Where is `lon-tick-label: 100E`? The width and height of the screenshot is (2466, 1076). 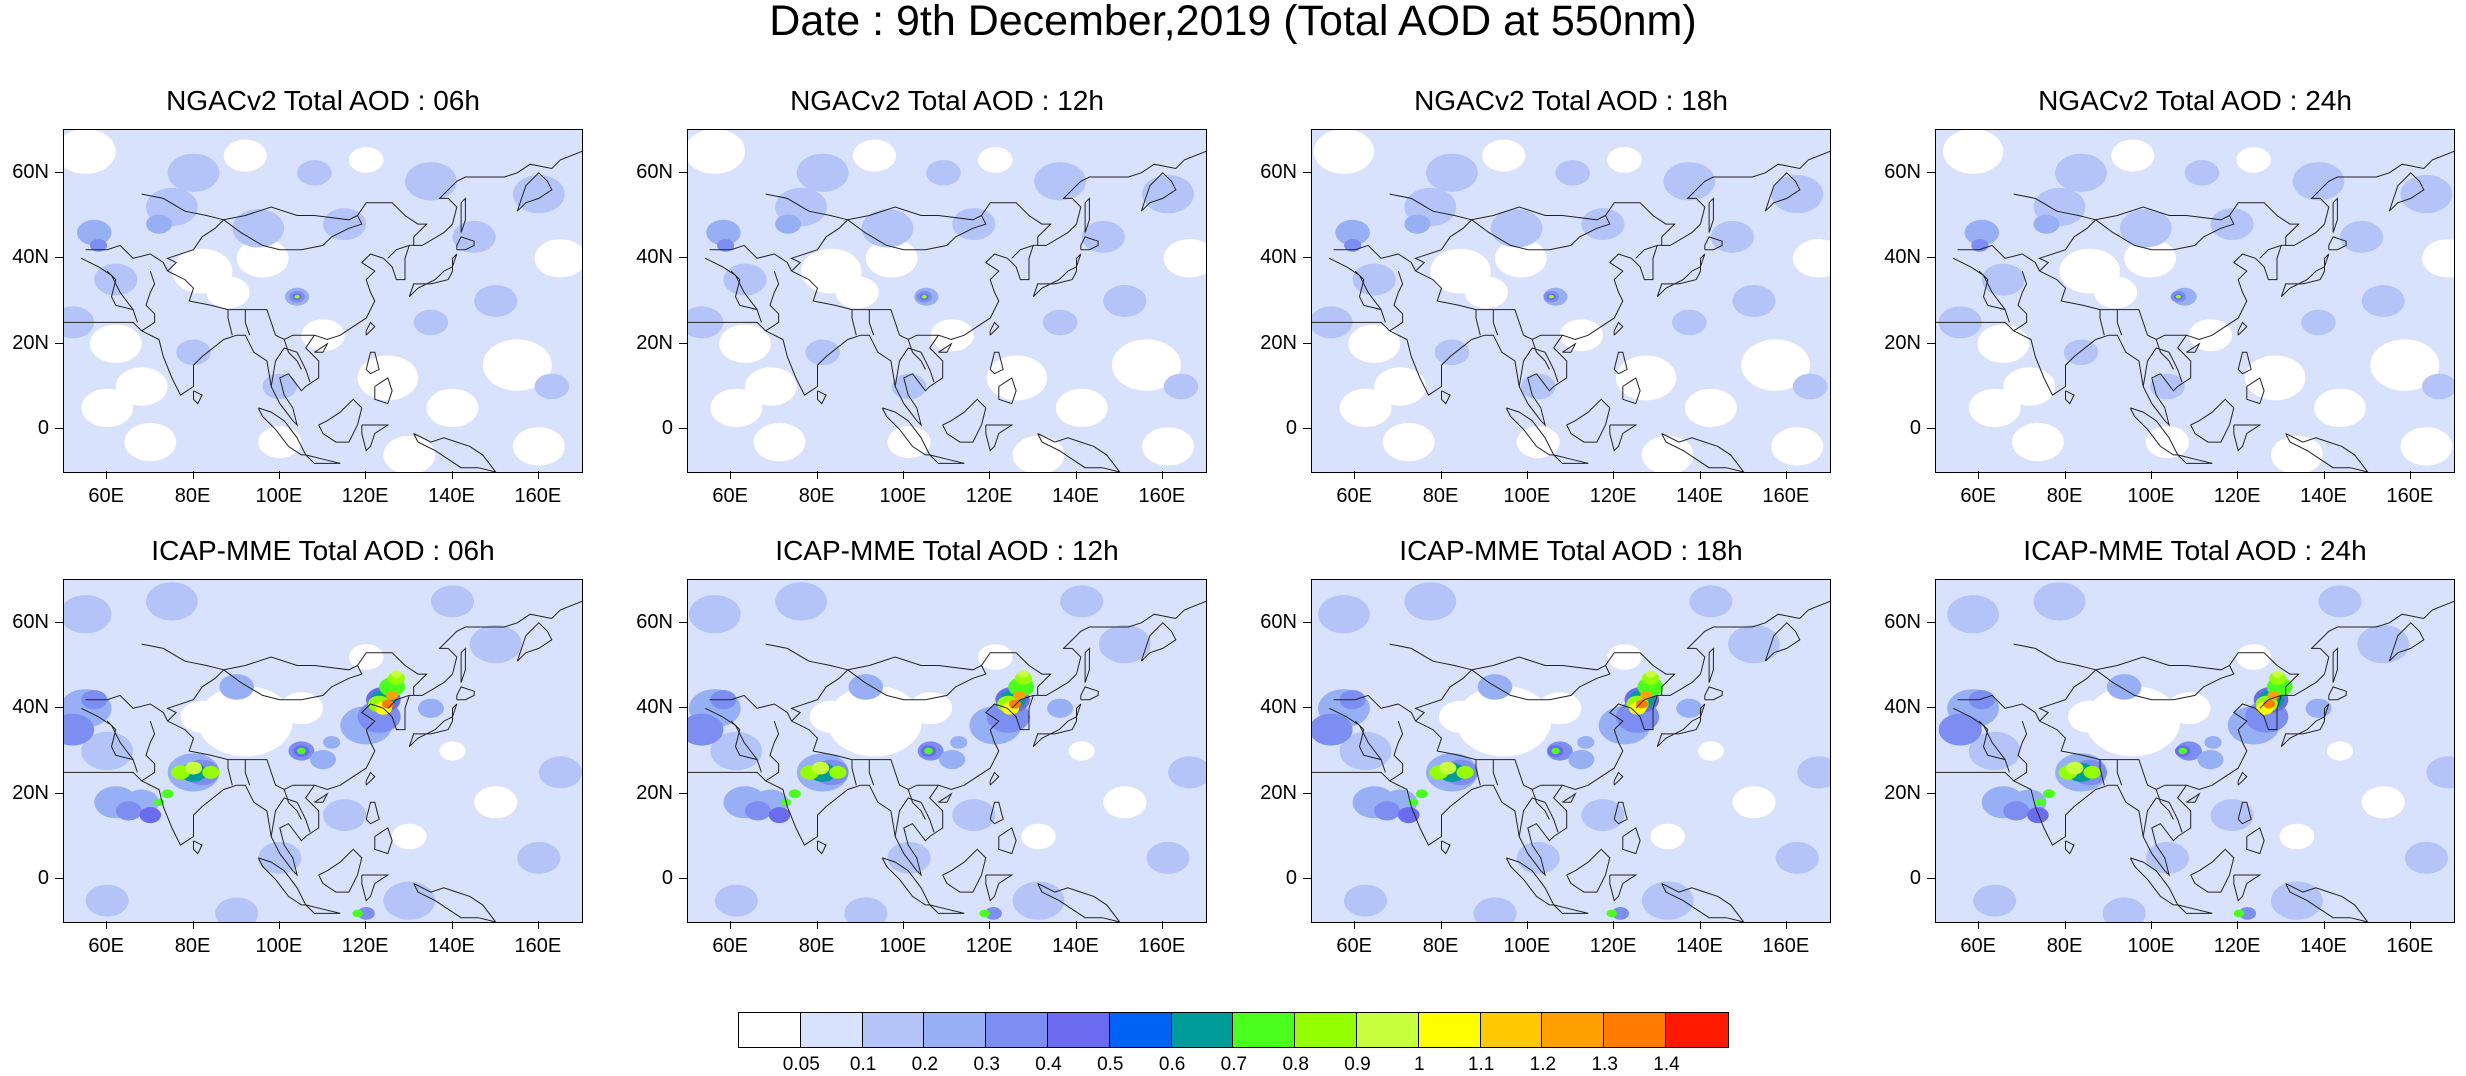 lon-tick-label: 100E is located at coordinates (2151, 946).